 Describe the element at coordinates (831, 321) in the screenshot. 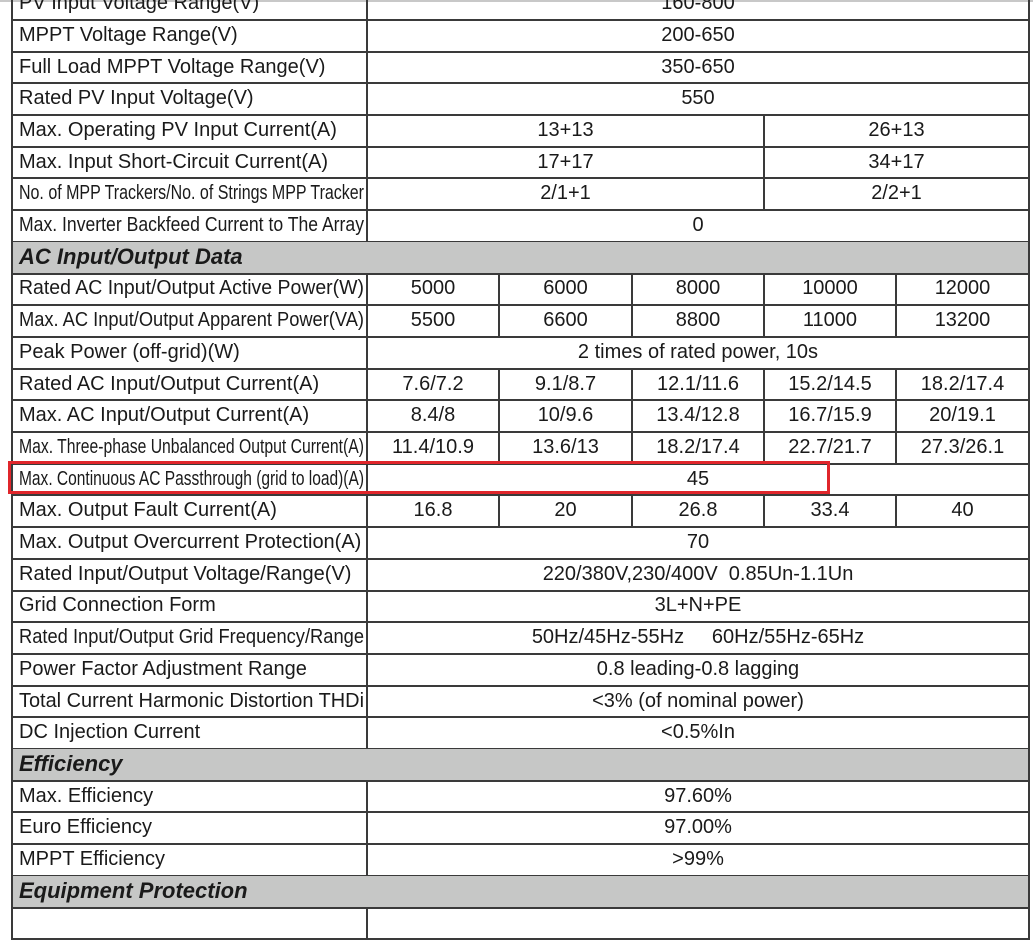

I see `row-value: 11000` at that location.